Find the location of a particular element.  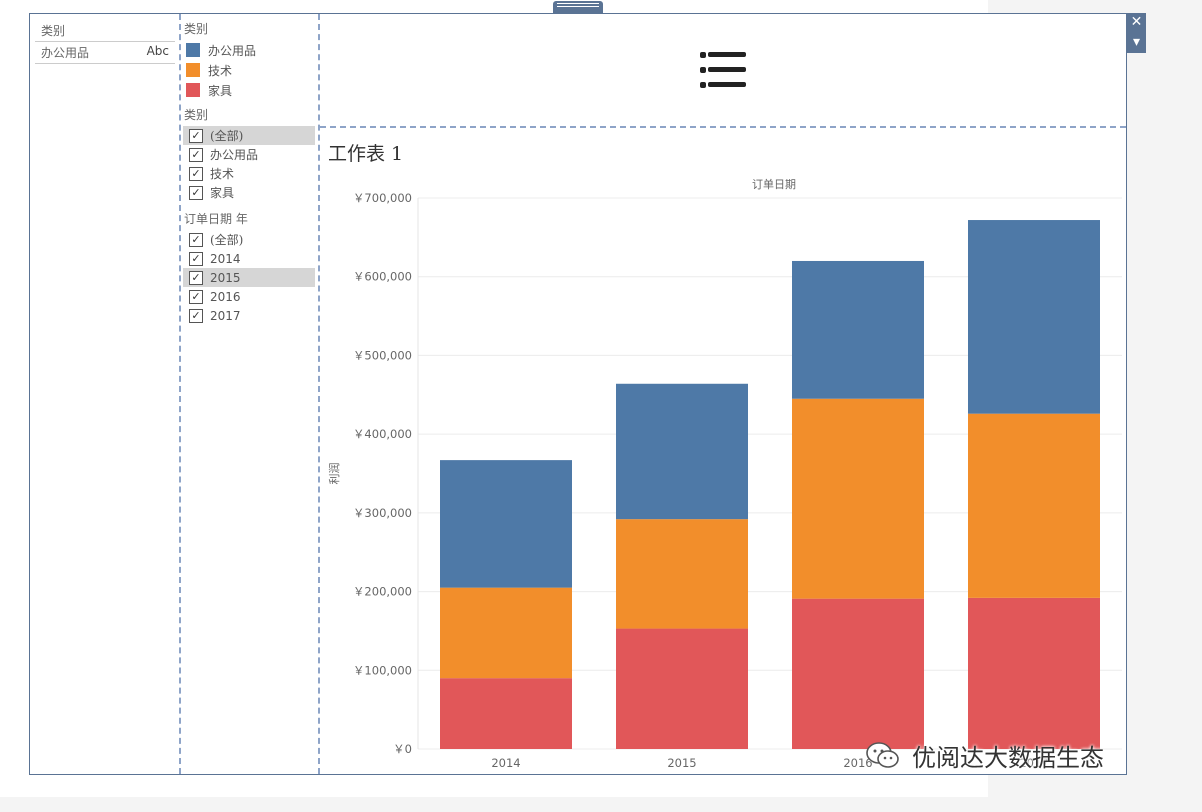

category-filter-item: ✓ (全部) is located at coordinates (249, 135).